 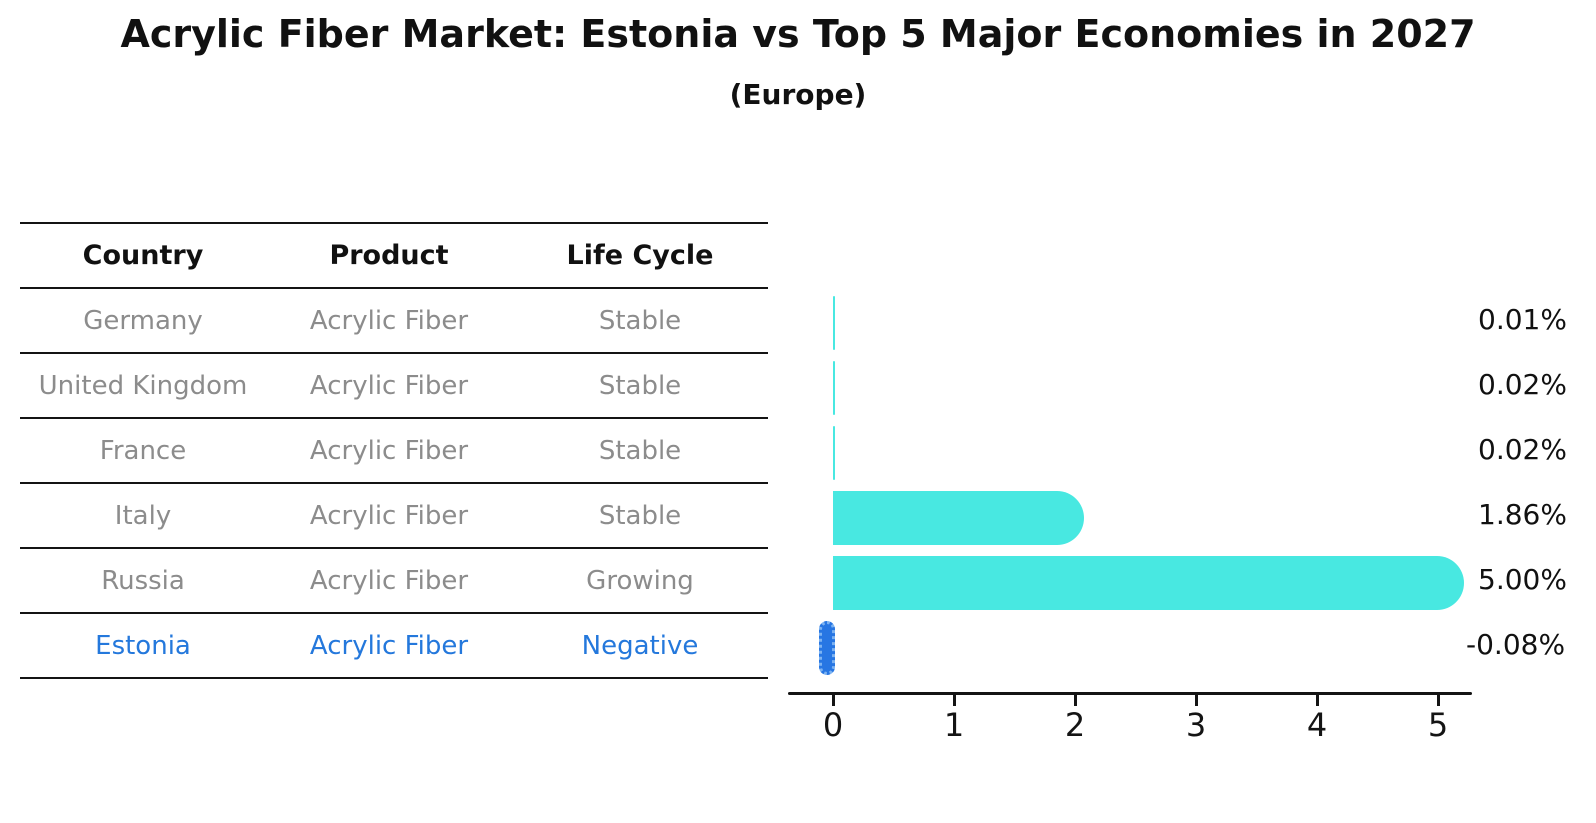 I want to click on x-tick-label: 0, so click(x=833, y=725).